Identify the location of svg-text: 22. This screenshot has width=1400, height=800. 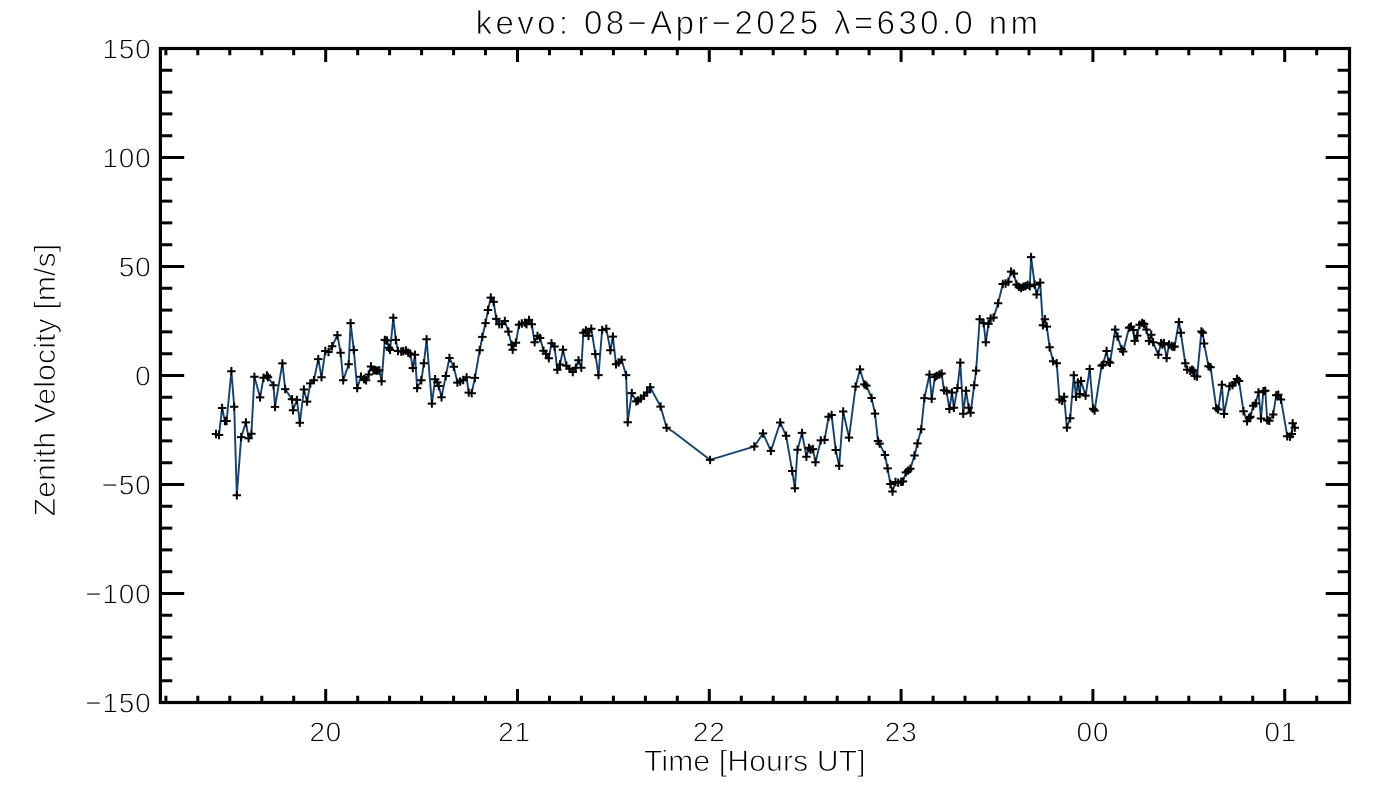
(709, 732).